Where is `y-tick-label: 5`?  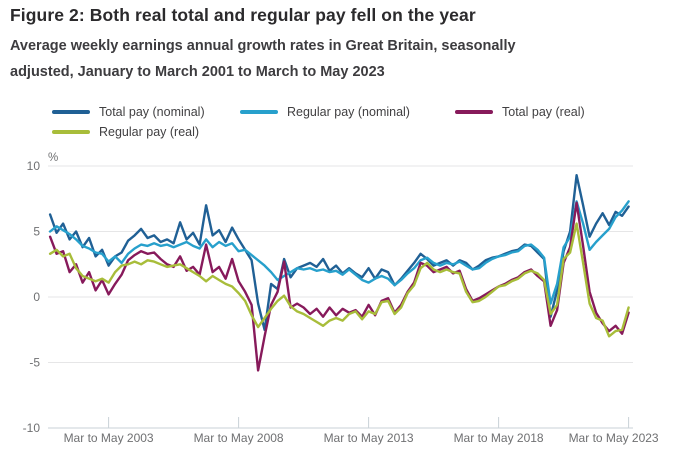
y-tick-label: 5 is located at coordinates (36, 232).